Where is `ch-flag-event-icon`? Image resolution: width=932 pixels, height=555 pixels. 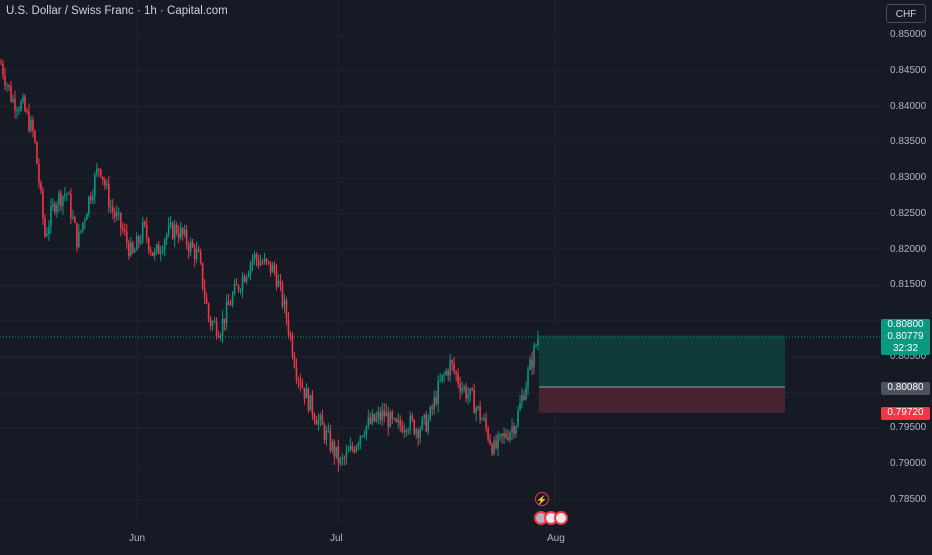 ch-flag-event-icon is located at coordinates (561, 518).